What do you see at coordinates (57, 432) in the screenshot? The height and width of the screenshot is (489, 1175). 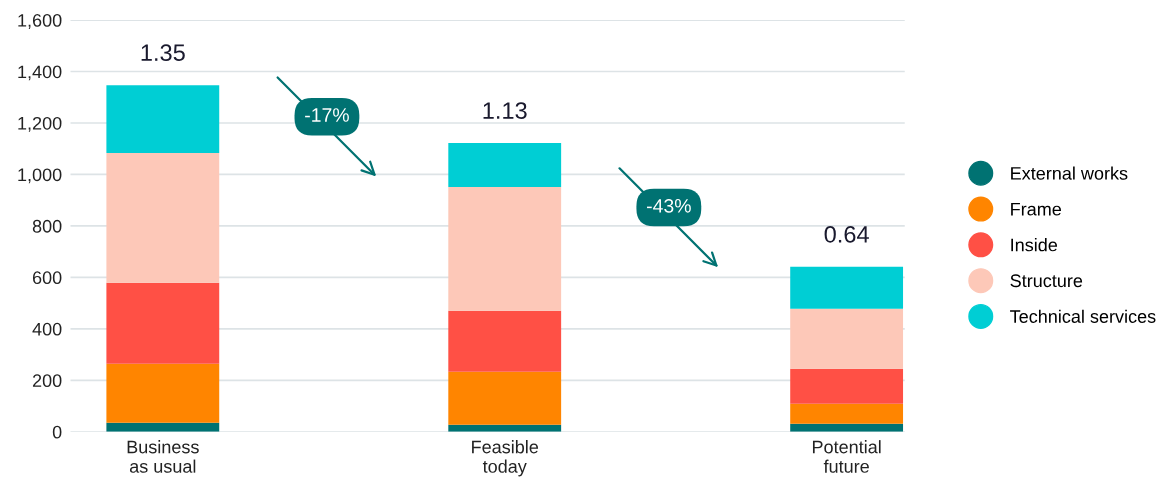 I see `y-tick-label: 0` at bounding box center [57, 432].